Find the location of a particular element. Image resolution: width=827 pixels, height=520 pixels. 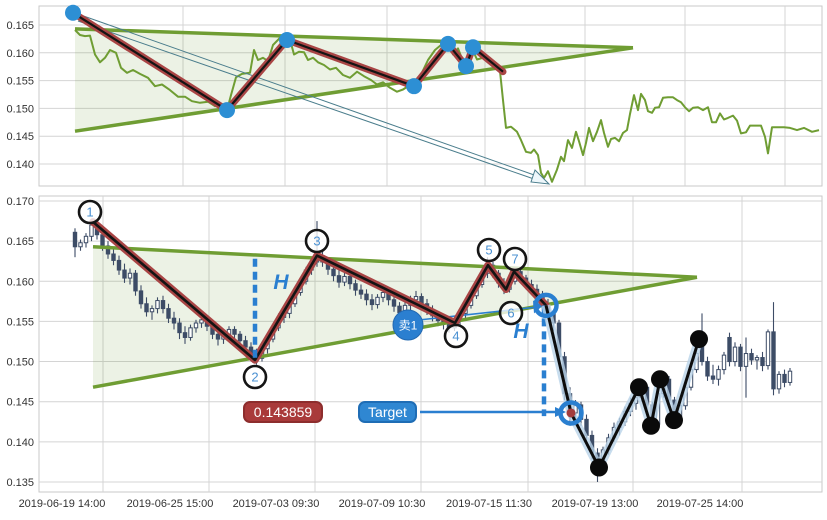

main-panel-y-tick: 0.170 is located at coordinates (20, 202).